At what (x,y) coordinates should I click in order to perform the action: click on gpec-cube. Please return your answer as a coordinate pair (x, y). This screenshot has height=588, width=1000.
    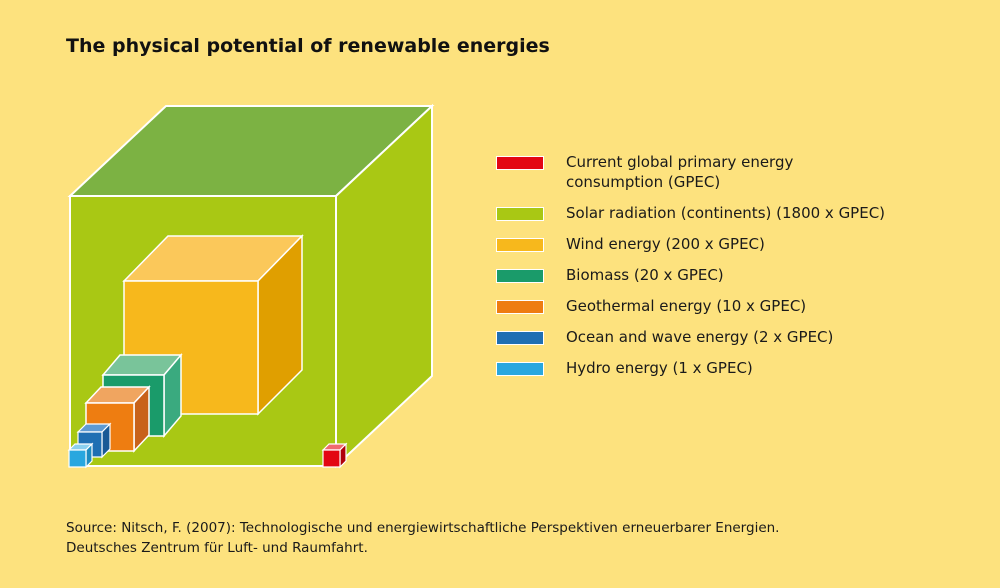
    Looking at the image, I should click on (334, 455).